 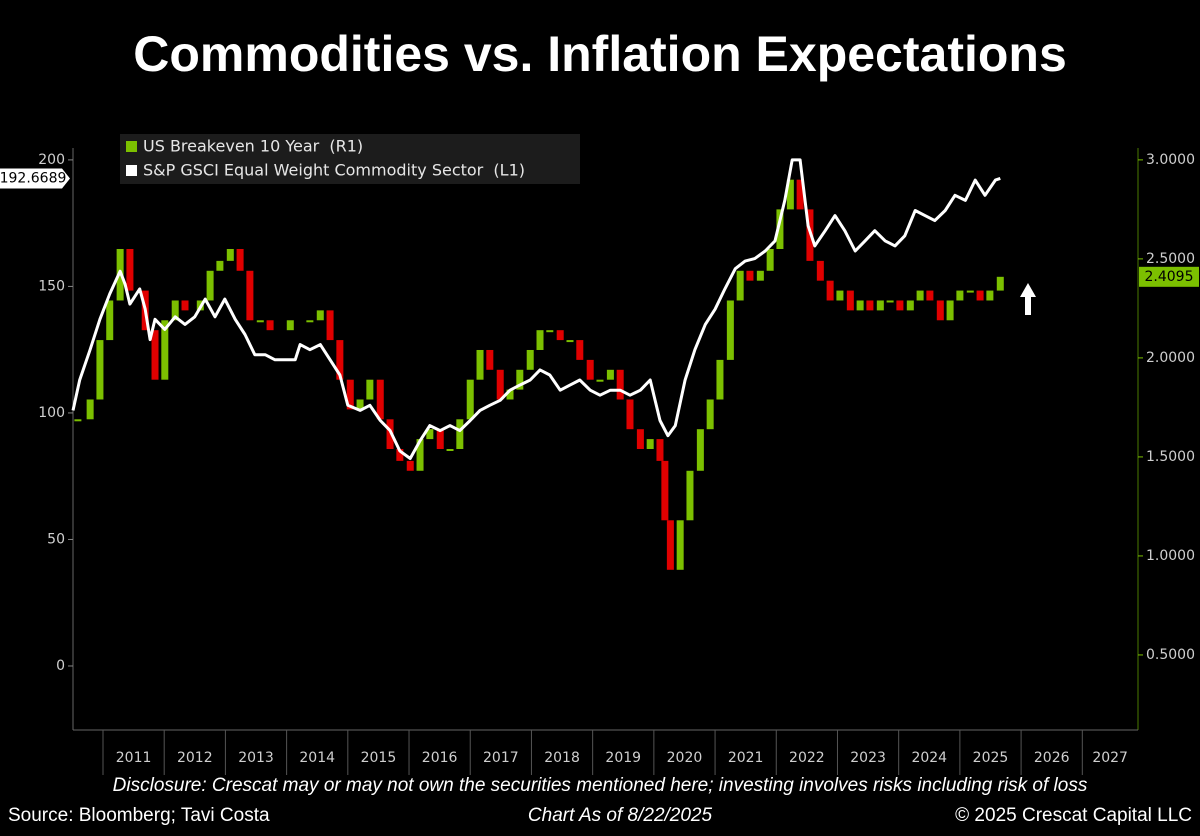 I want to click on x-tick-label: 2026, so click(x=1052, y=758).